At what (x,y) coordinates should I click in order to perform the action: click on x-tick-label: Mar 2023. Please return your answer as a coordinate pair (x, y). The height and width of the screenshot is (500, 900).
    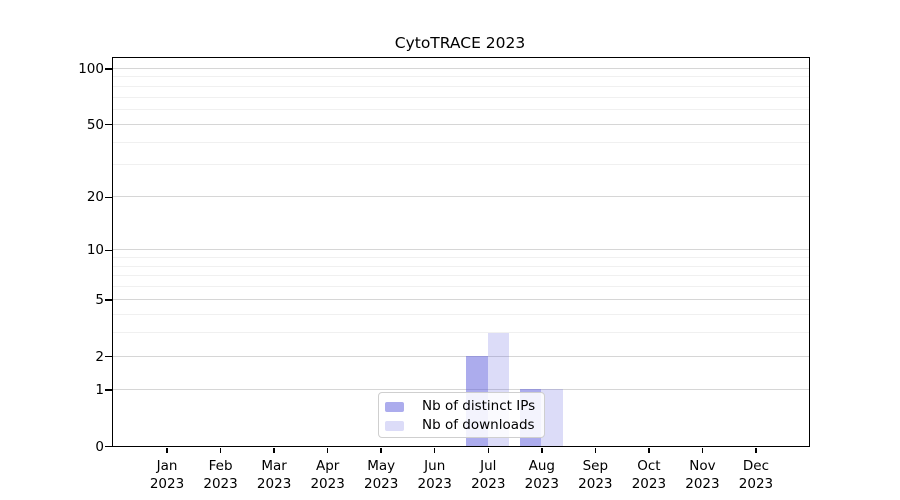
    Looking at the image, I should click on (274, 474).